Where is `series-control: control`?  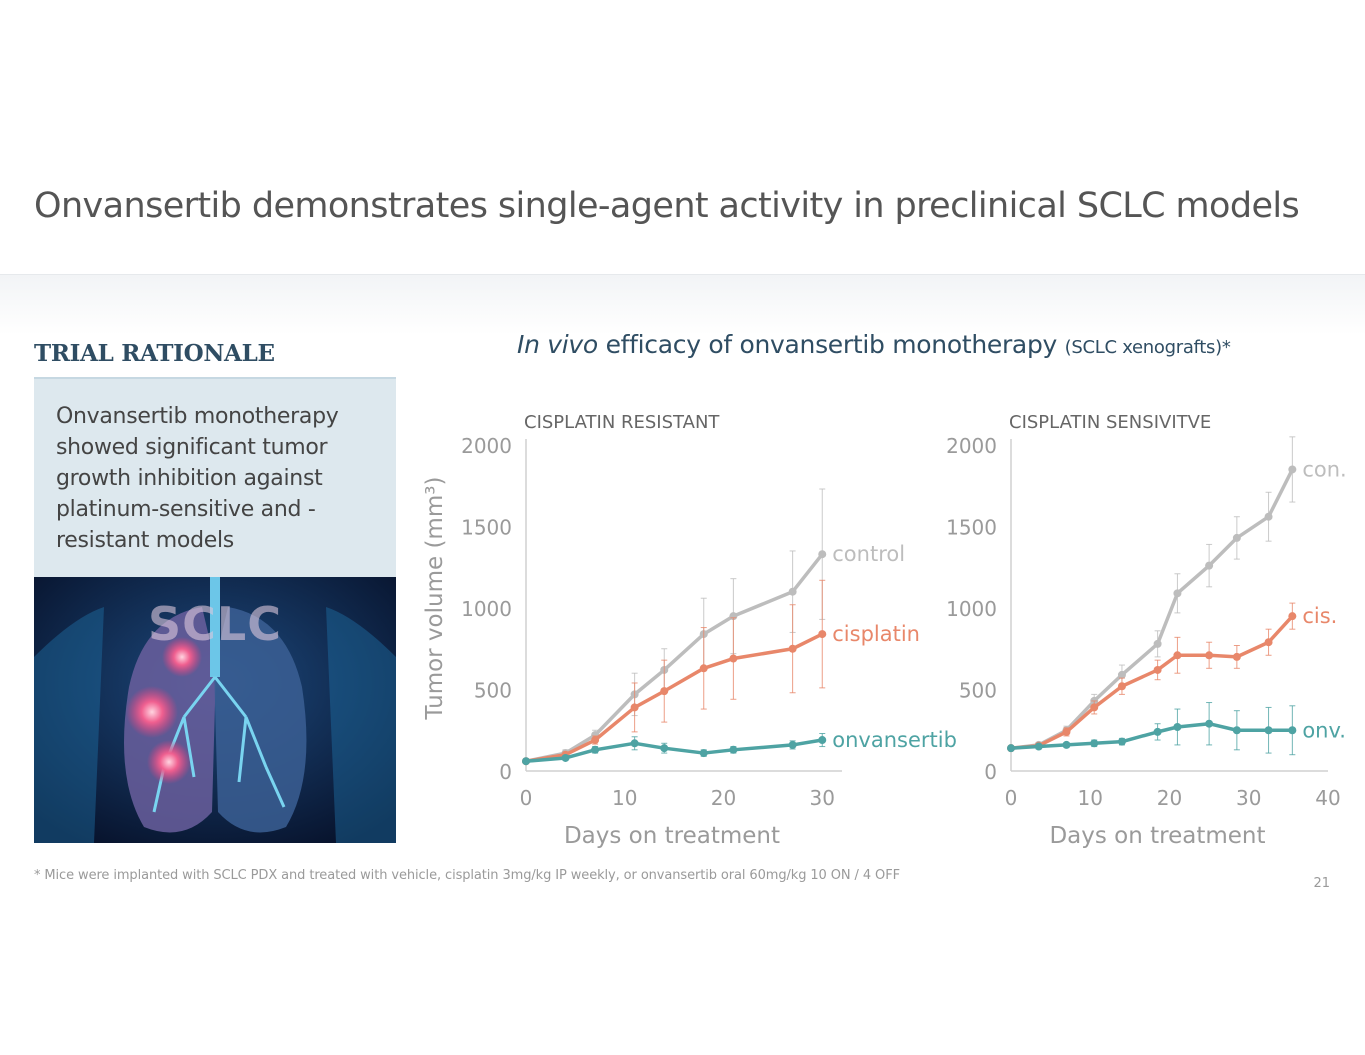 series-control: control is located at coordinates (713, 627).